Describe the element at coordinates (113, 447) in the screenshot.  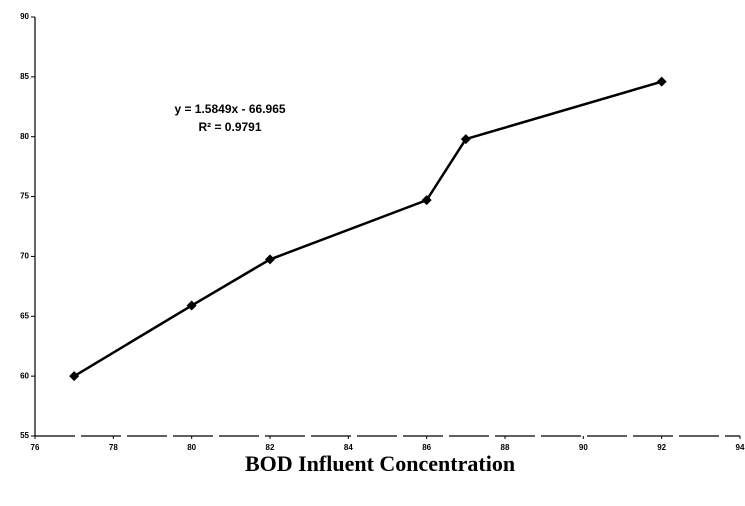
I see `x-tick-label: 78` at that location.